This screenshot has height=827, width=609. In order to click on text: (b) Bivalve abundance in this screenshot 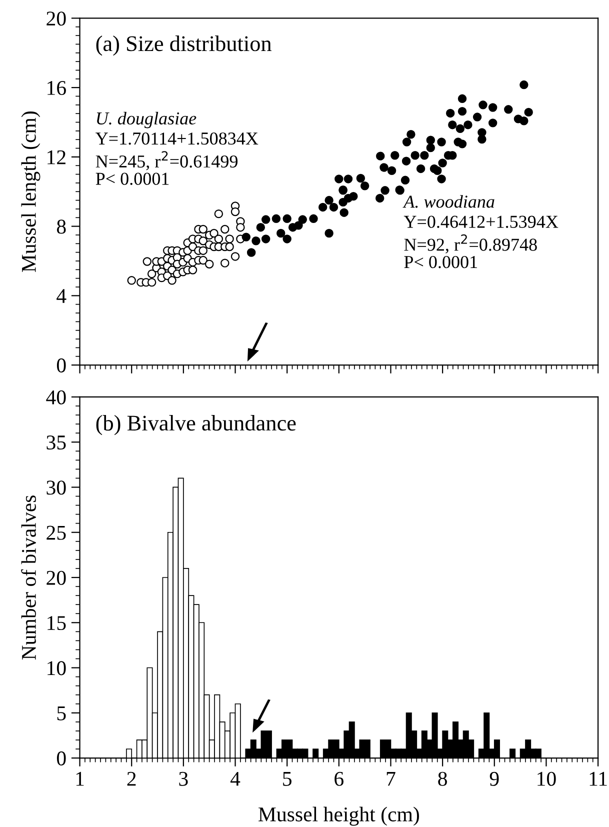, I will do `click(196, 425)`.